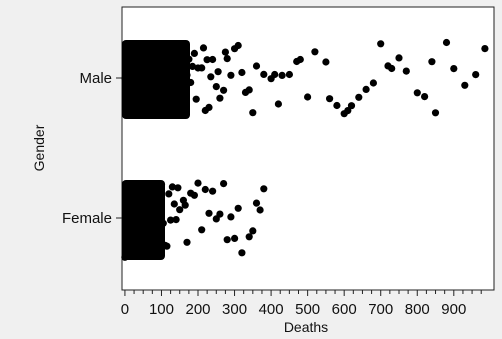  I want to click on y-tick-label-male: Male, so click(95, 78).